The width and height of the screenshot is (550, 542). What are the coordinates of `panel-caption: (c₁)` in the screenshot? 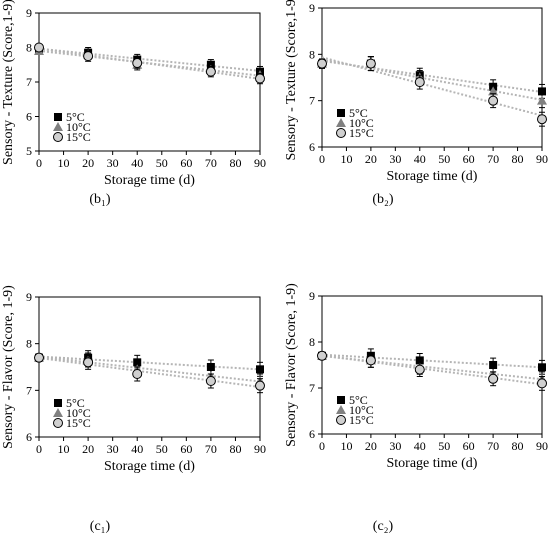 It's located at (100, 526).